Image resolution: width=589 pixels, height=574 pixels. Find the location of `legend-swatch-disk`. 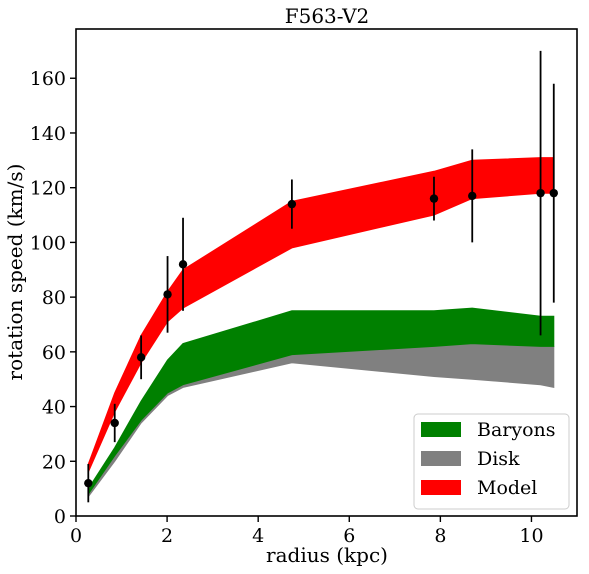

legend-swatch-disk is located at coordinates (441, 458).